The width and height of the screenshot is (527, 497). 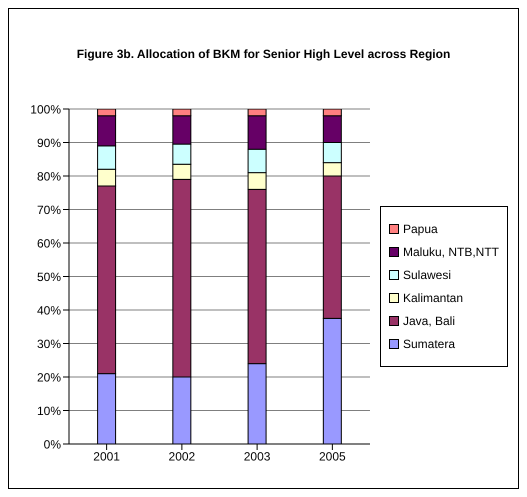 I want to click on y-tick-label: 50%, so click(x=49, y=277).